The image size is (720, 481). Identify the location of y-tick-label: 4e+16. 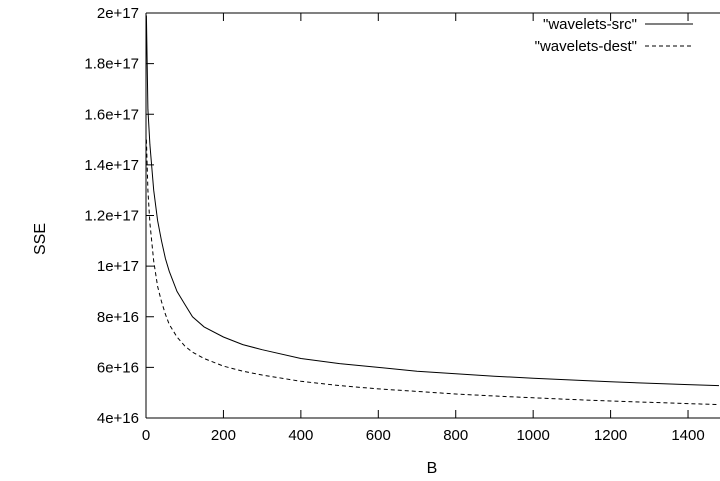
(118, 418).